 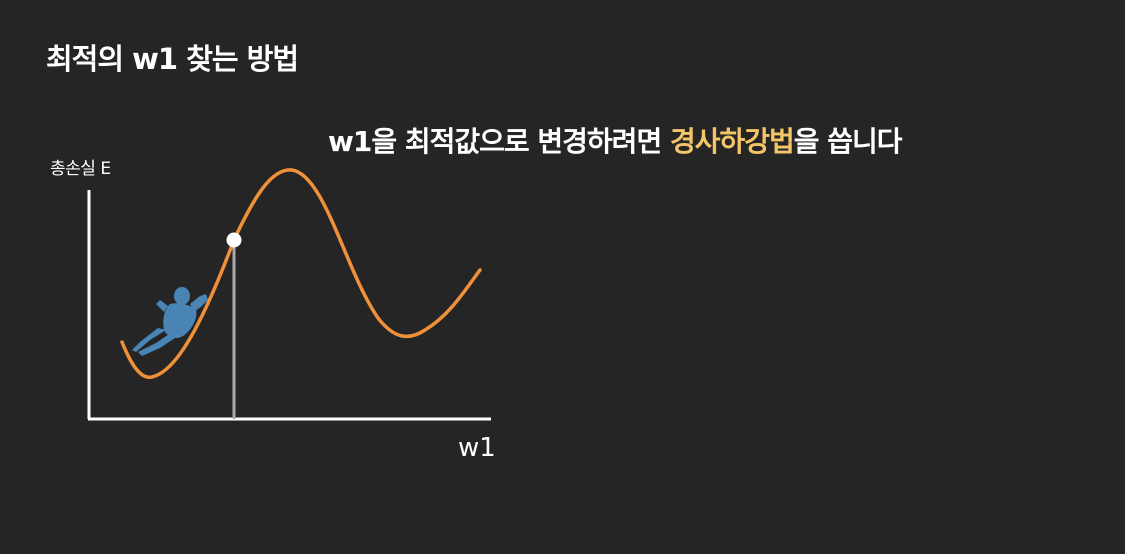 What do you see at coordinates (170, 321) in the screenshot?
I see `sliding-person-icon` at bounding box center [170, 321].